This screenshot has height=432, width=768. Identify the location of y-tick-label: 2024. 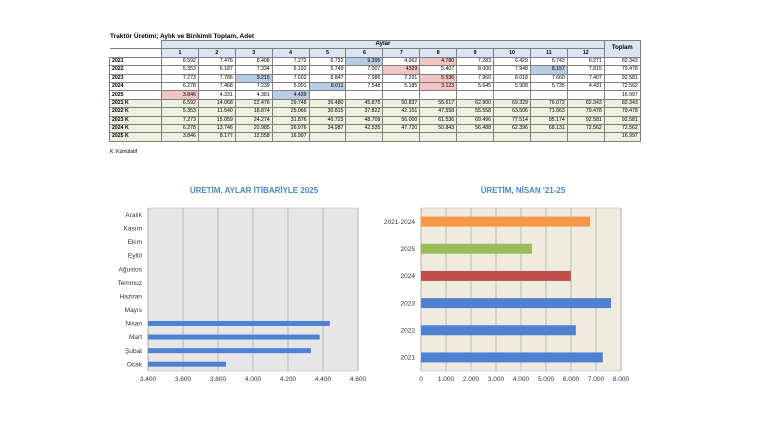
(408, 276).